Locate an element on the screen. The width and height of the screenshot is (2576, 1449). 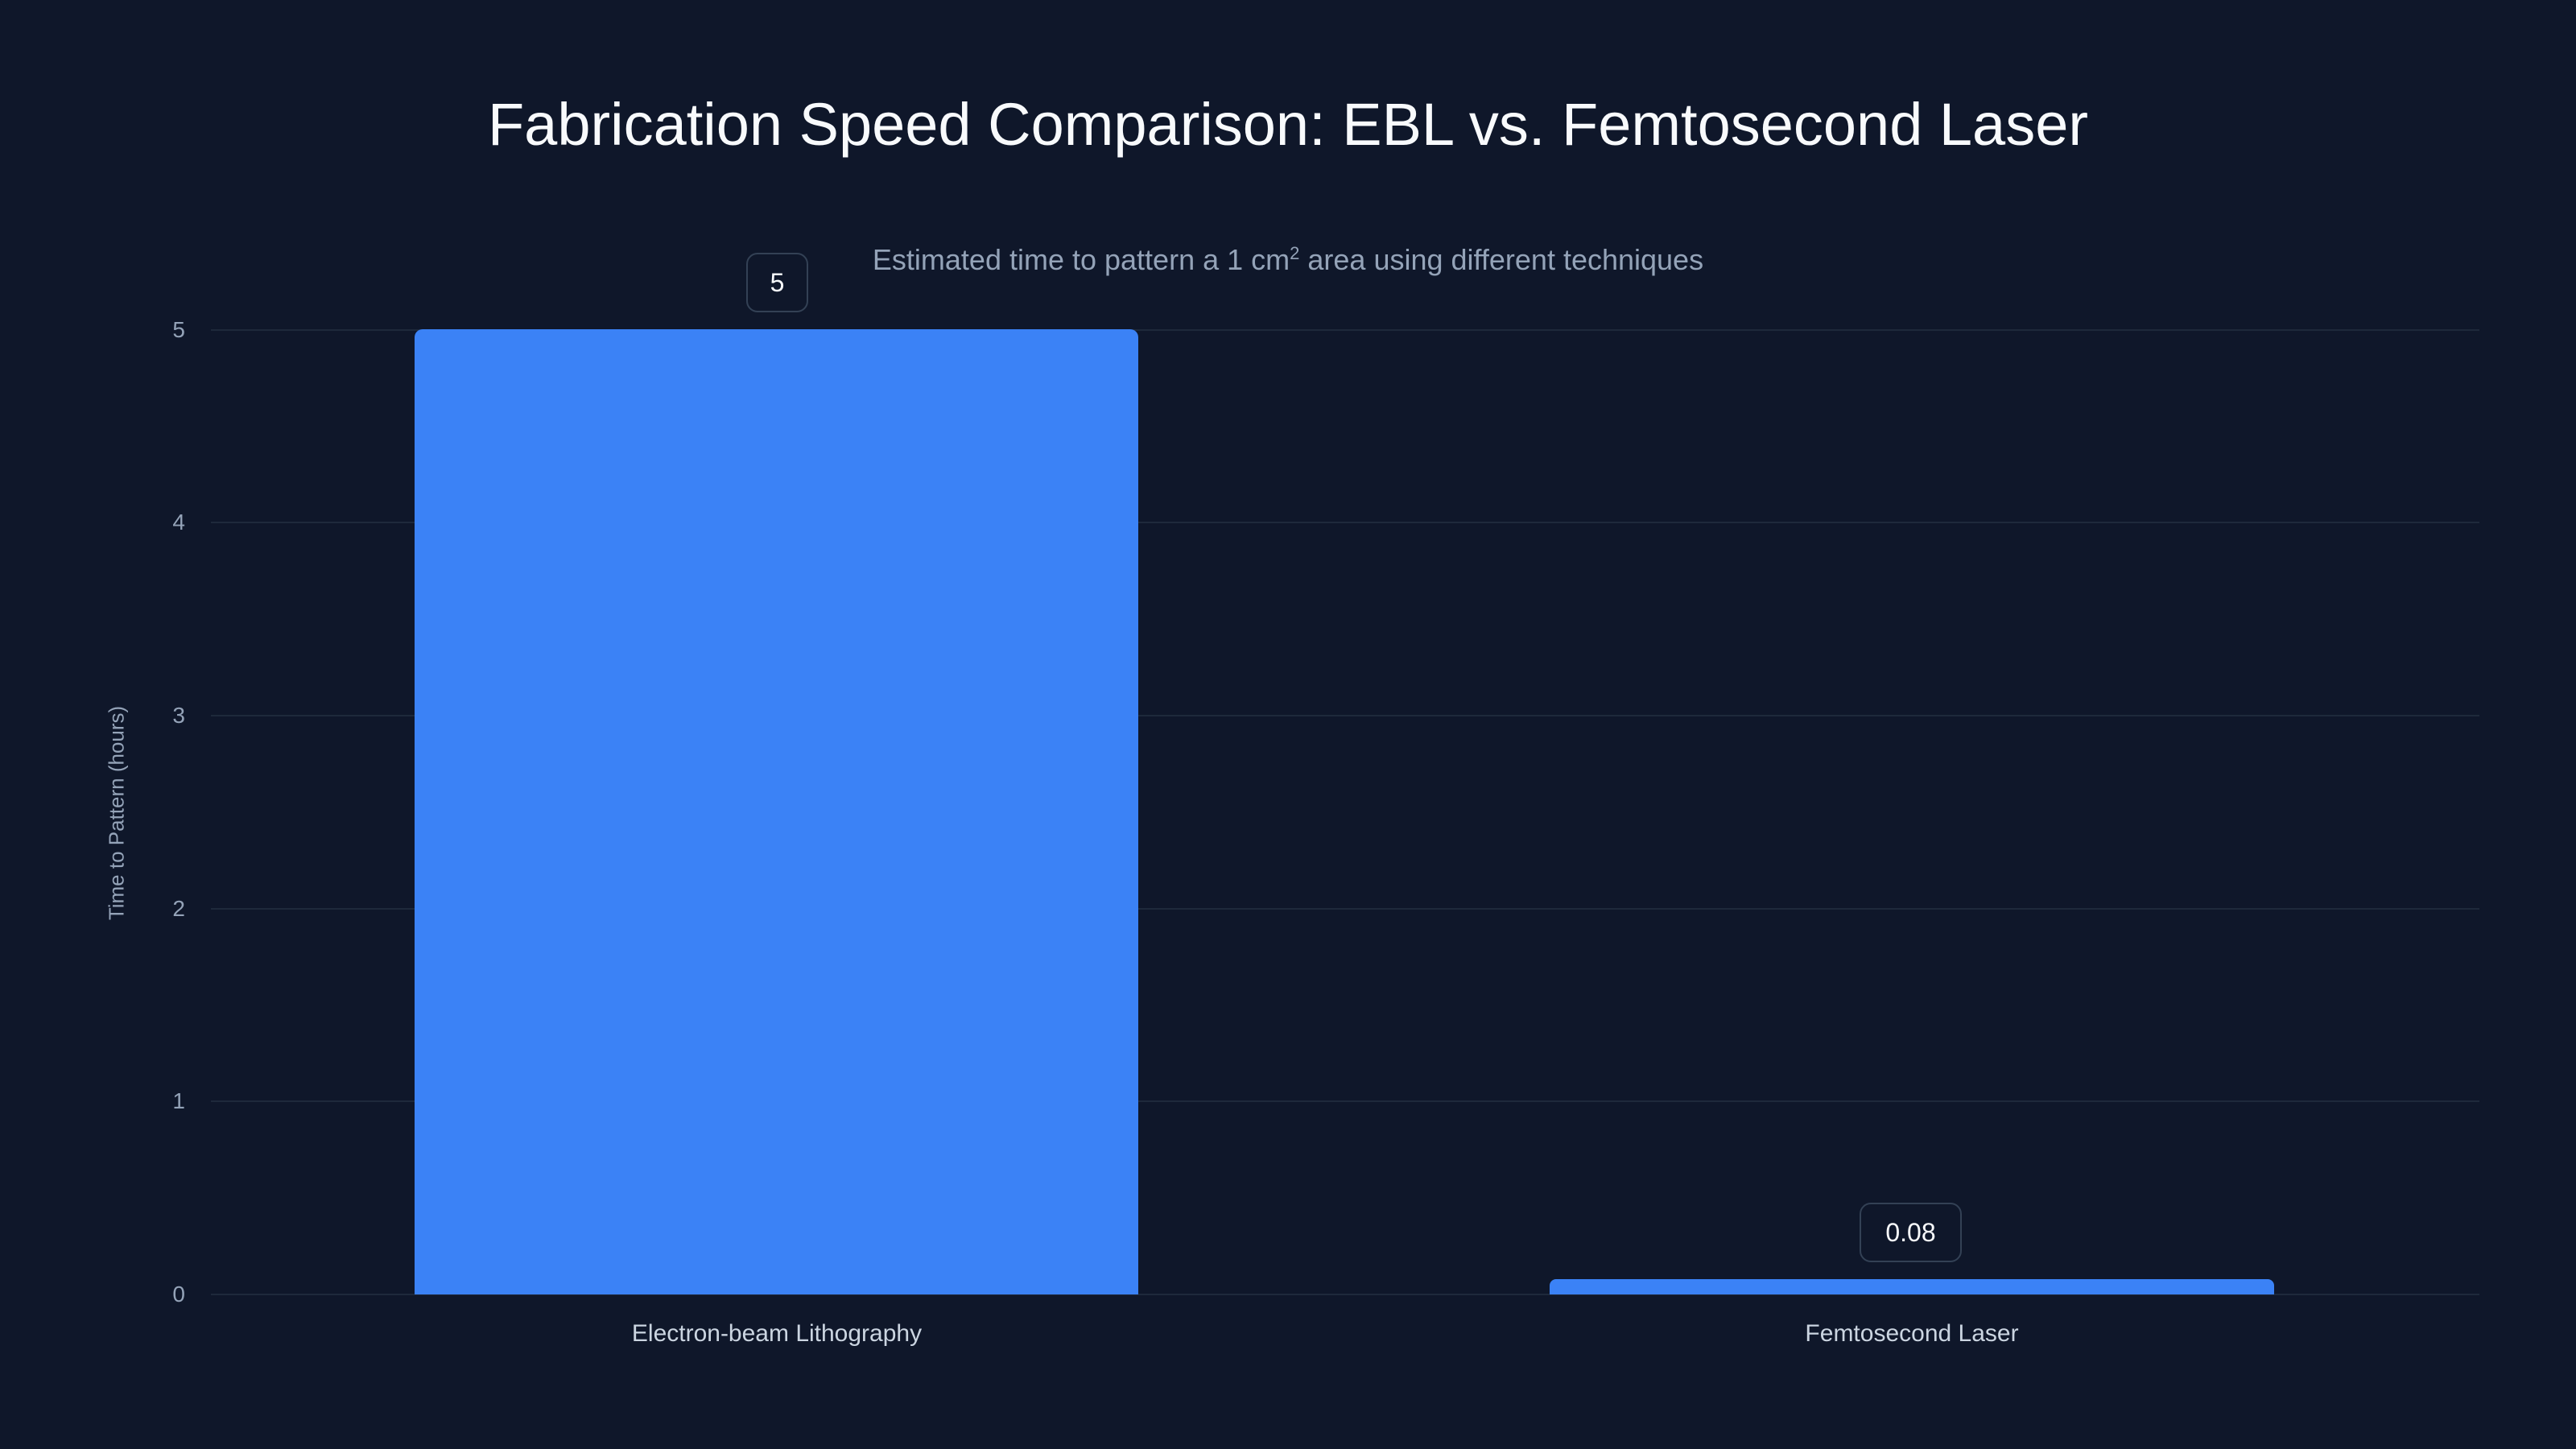
subtitle-text-end: area using different techniques is located at coordinates (1501, 259).